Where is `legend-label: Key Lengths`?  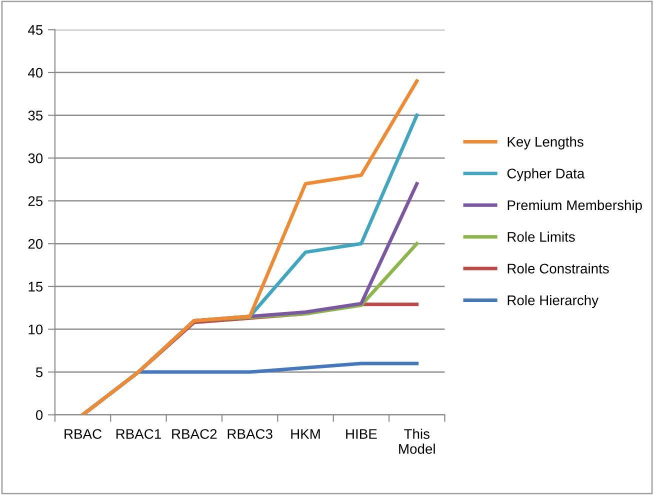 legend-label: Key Lengths is located at coordinates (546, 143).